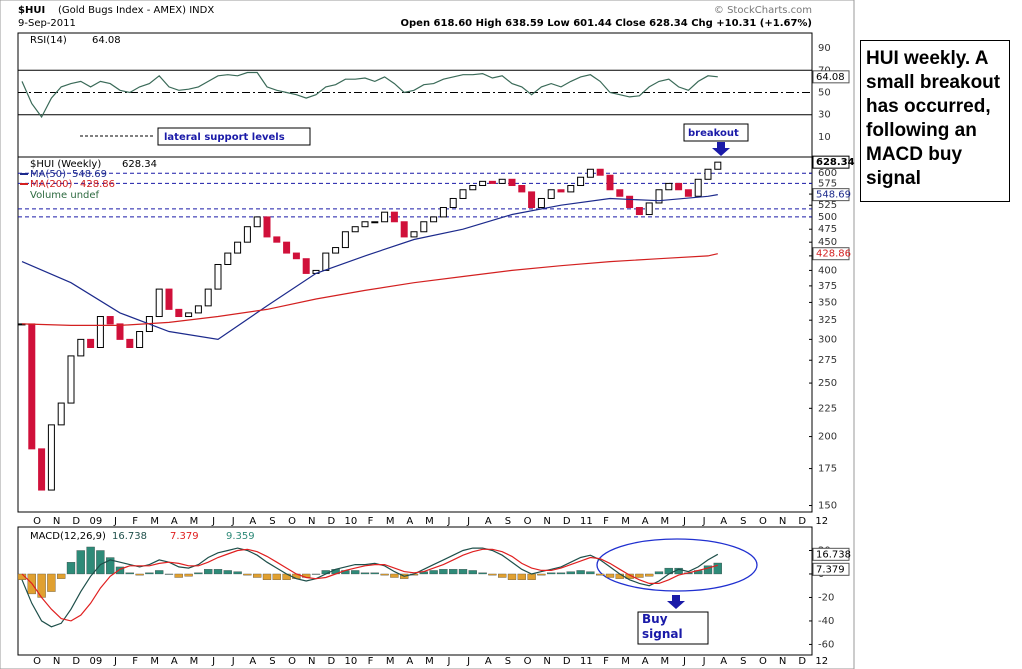 The width and height of the screenshot is (1022, 669). I want to click on annotation-box, so click(673, 628).